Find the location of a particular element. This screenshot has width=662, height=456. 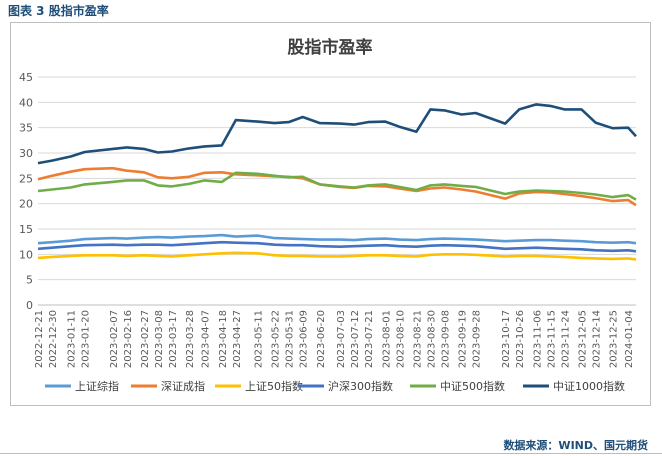

x-tick-label: 2023-03-08 is located at coordinates (159, 339).